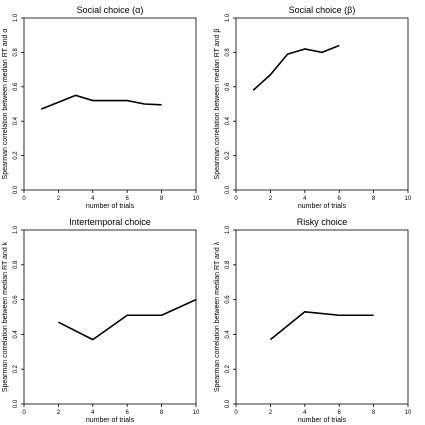  What do you see at coordinates (110, 222) in the screenshot?
I see `chart-title: Intertemporal choice` at bounding box center [110, 222].